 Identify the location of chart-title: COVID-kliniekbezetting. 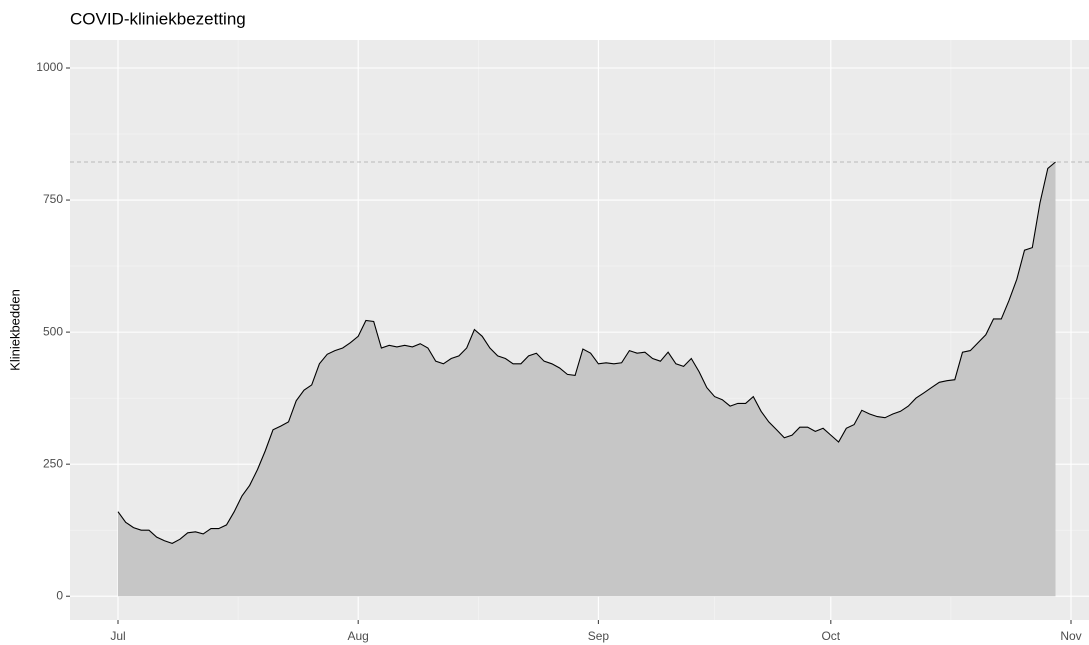
(158, 18).